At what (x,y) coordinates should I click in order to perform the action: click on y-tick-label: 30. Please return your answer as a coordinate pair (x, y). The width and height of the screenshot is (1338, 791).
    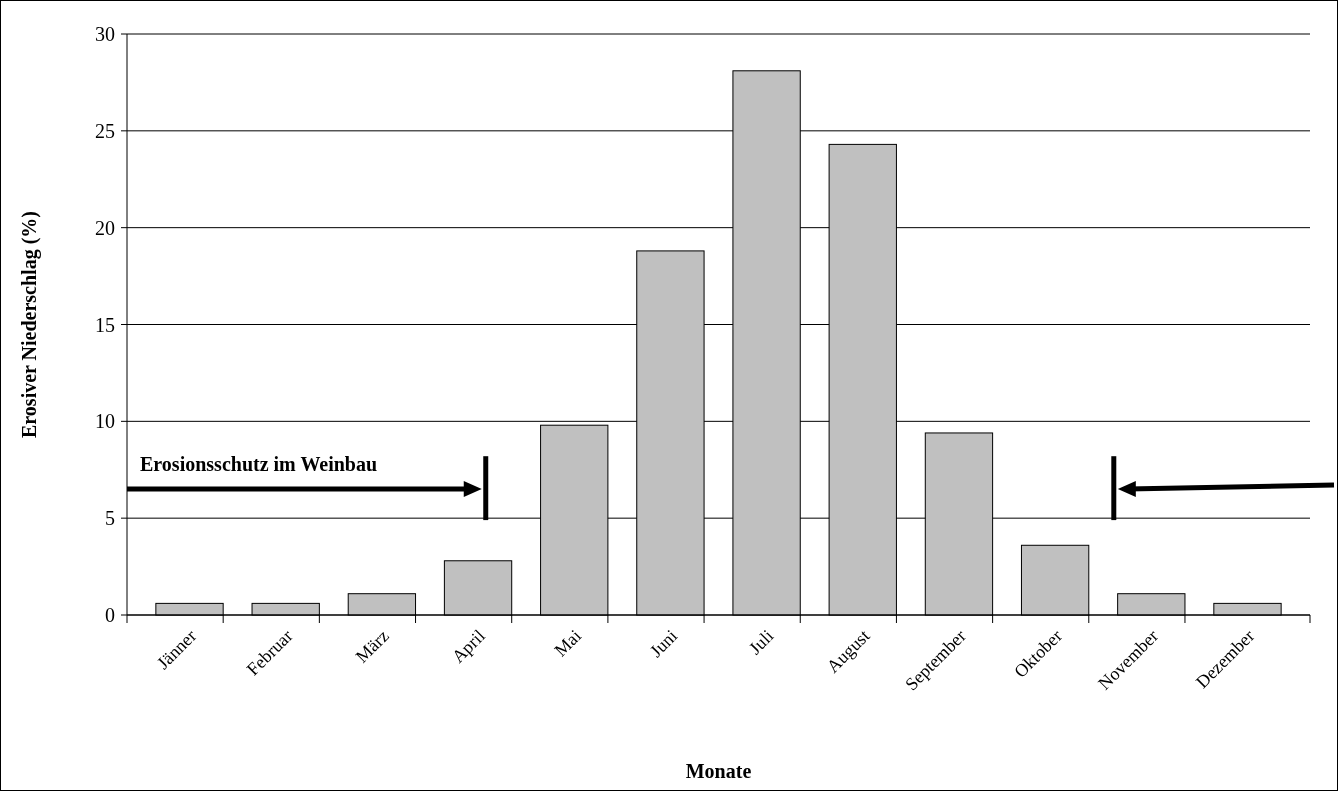
    Looking at the image, I should click on (105, 34).